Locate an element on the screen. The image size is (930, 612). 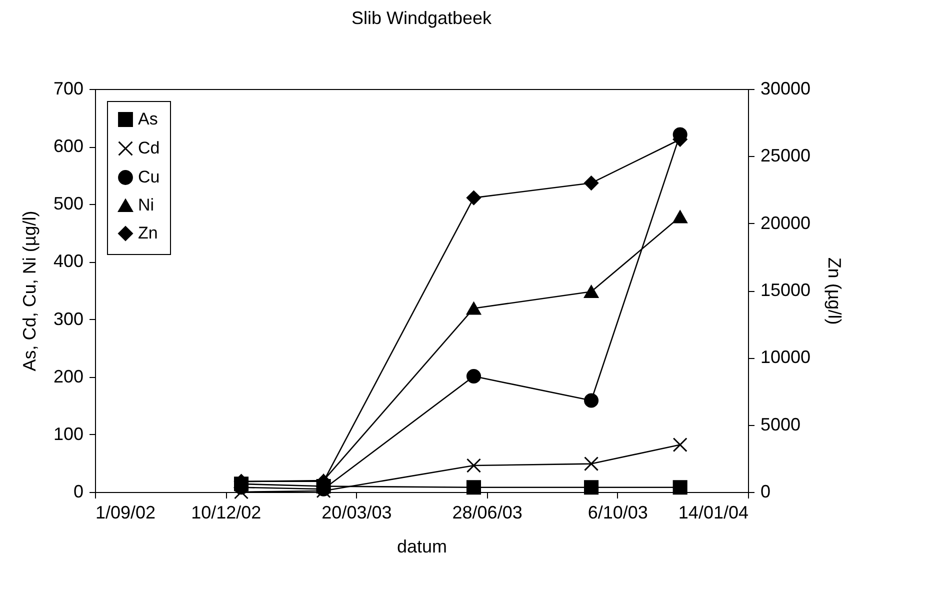
legend-label: Zn is located at coordinates (148, 233).